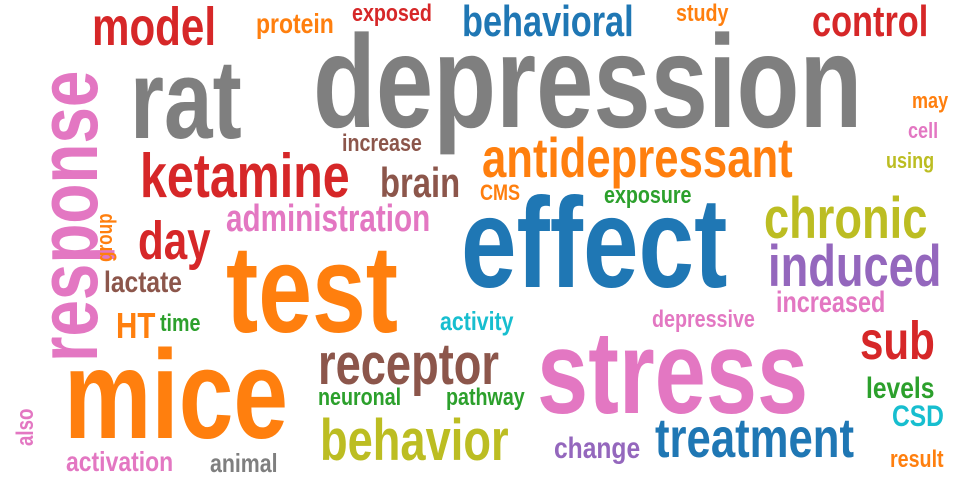  Describe the element at coordinates (855, 266) in the screenshot. I see `word-induced: induced` at that location.